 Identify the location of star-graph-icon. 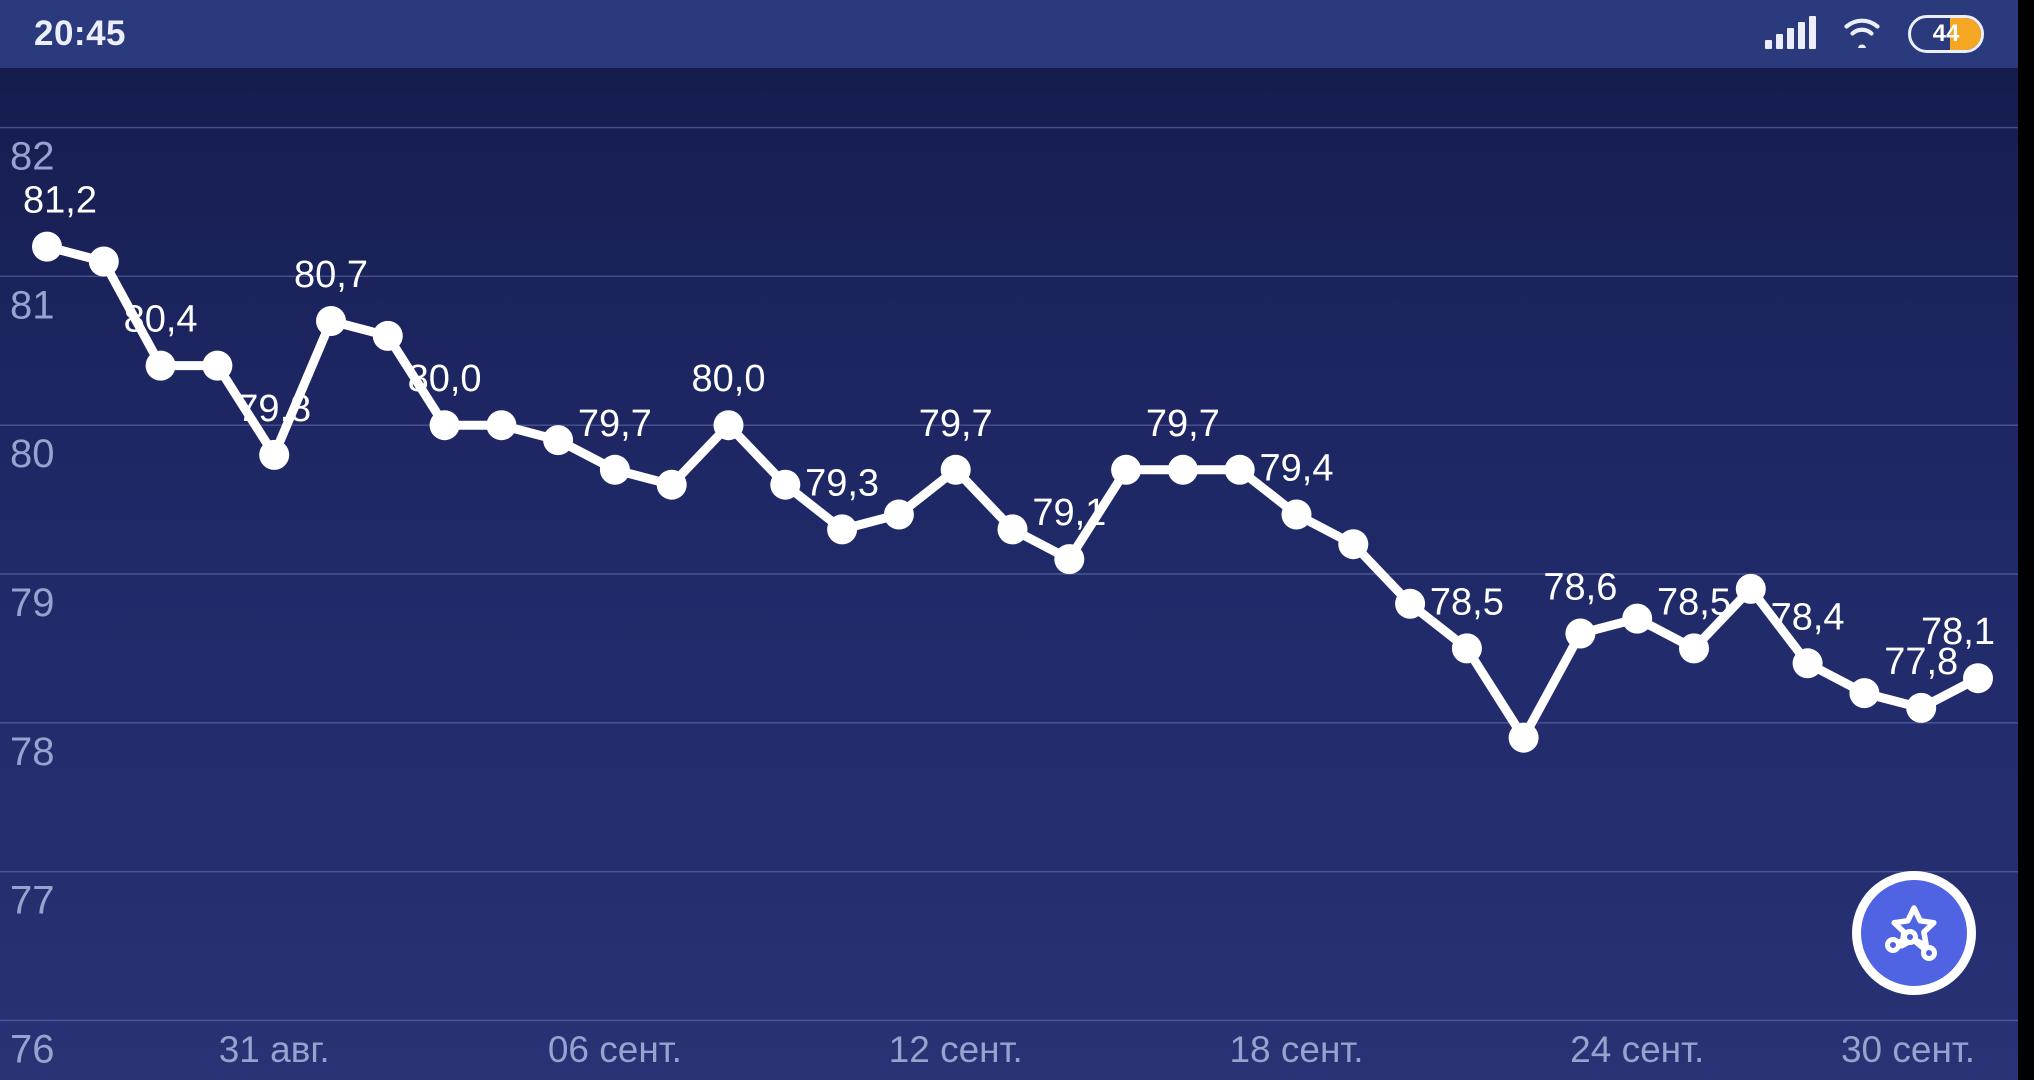
(1914, 933).